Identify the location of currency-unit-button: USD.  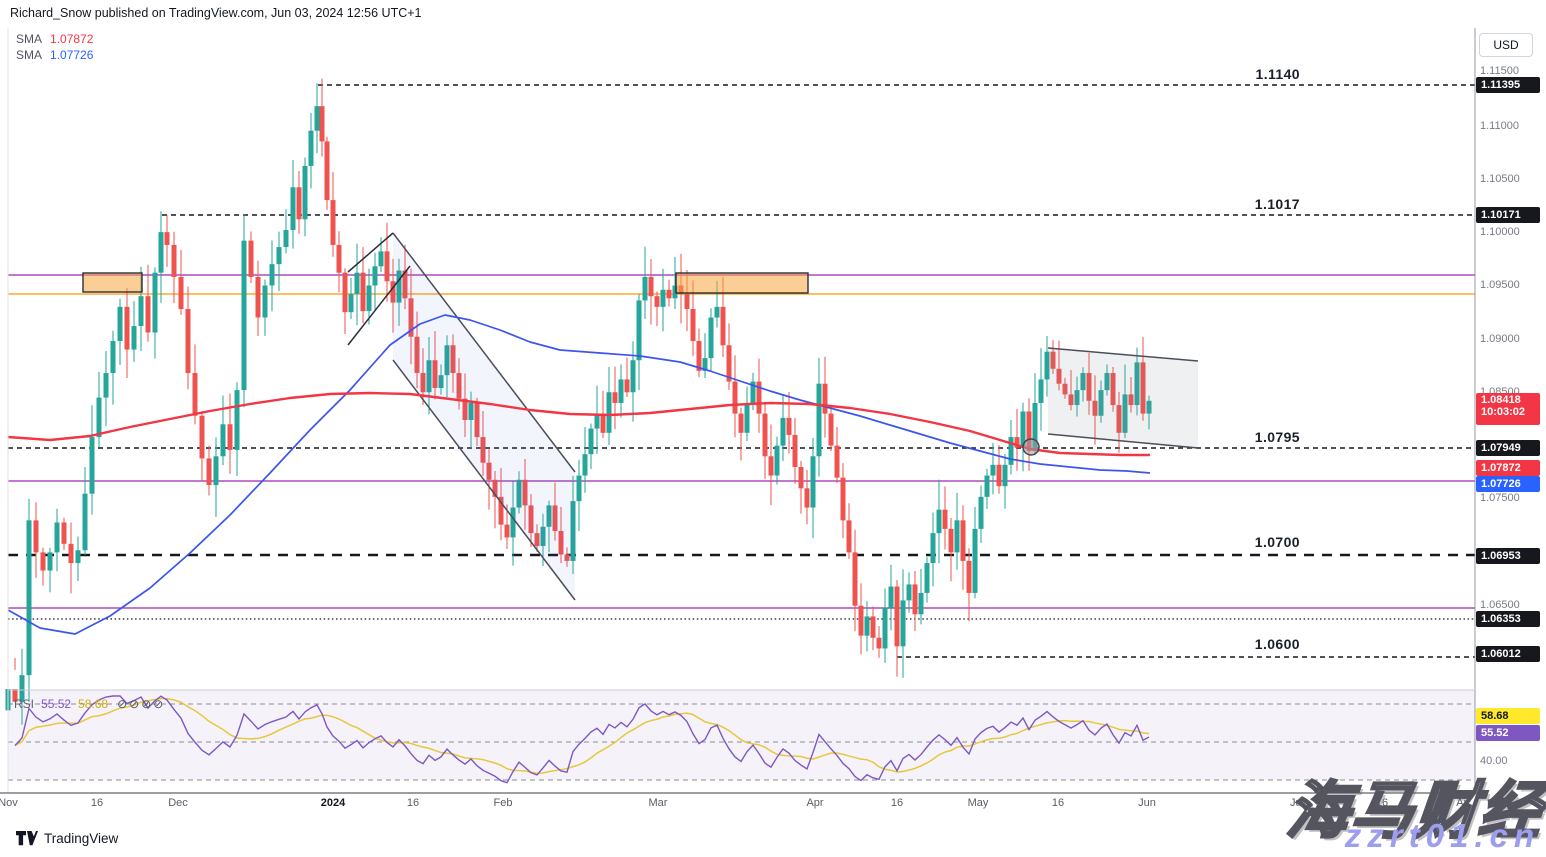
(1506, 45).